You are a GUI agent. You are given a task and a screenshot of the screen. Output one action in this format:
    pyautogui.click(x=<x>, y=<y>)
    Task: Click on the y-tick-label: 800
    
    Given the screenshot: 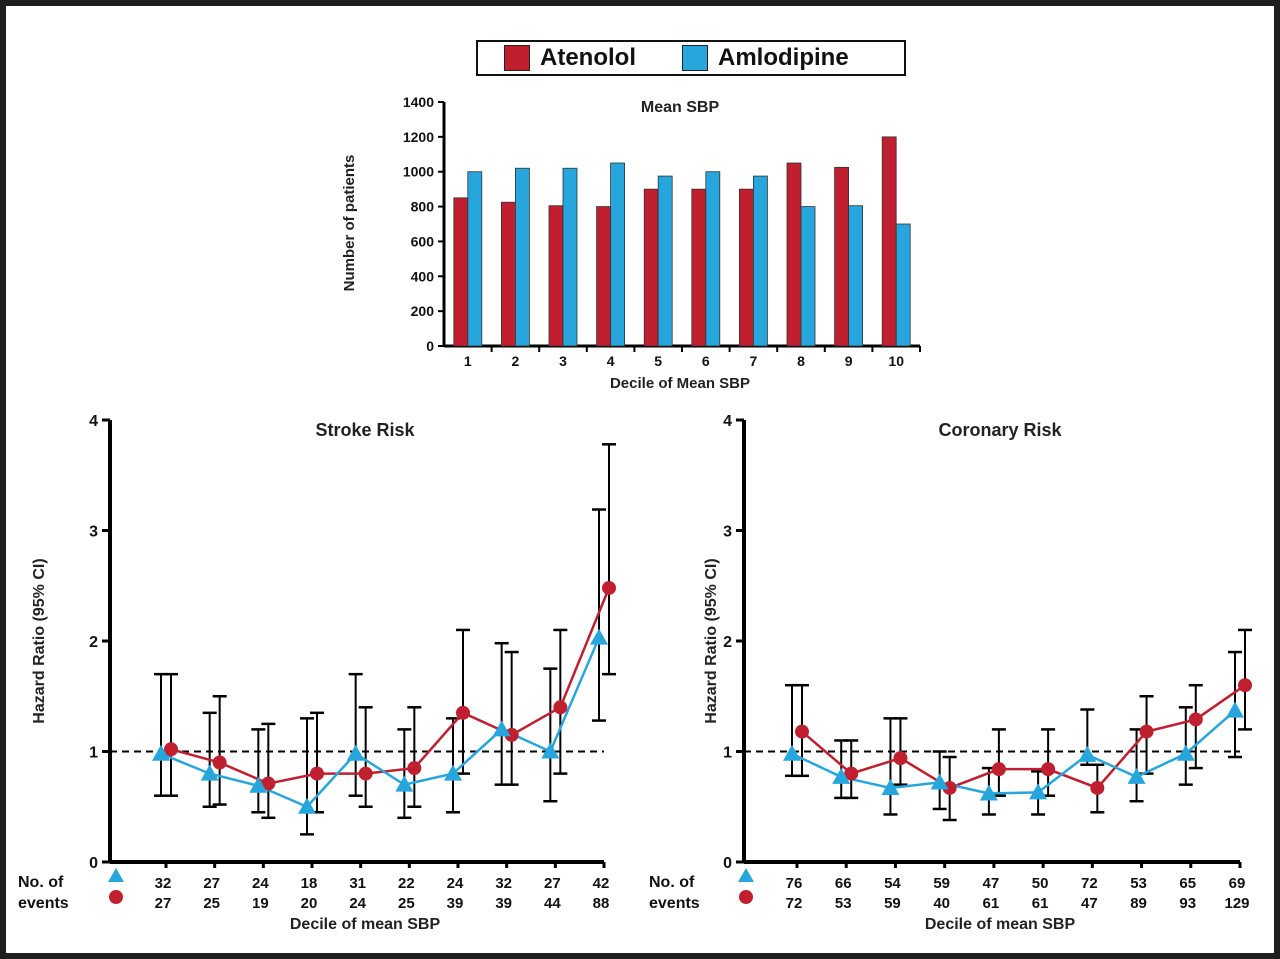 What is the action you would take?
    pyautogui.click(x=423, y=207)
    